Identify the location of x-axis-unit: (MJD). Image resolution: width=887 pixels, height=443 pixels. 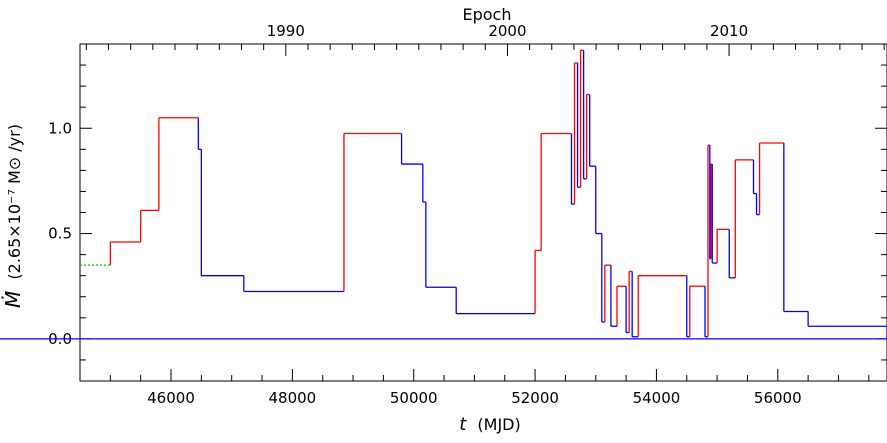
(498, 424).